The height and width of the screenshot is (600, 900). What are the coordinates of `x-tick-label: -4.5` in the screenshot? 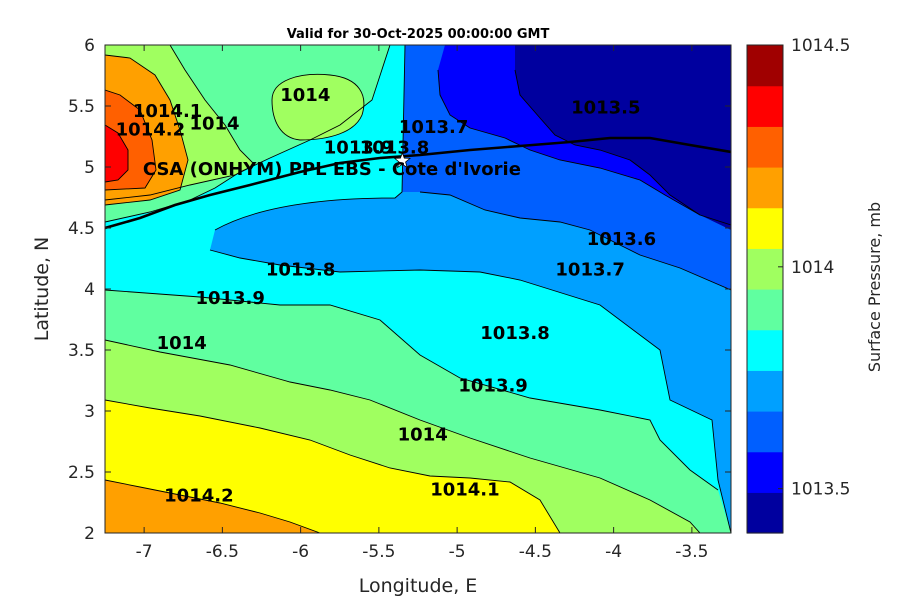 It's located at (535, 552).